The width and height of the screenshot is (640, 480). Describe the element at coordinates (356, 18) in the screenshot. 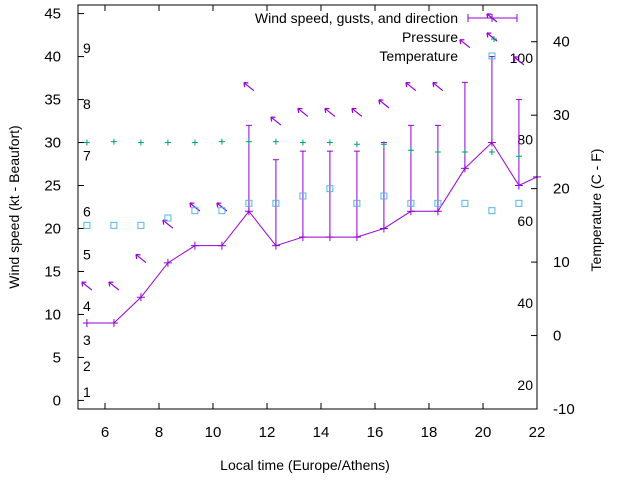

I see `legend-label-wind: Wind speed, gusts, and direction` at that location.